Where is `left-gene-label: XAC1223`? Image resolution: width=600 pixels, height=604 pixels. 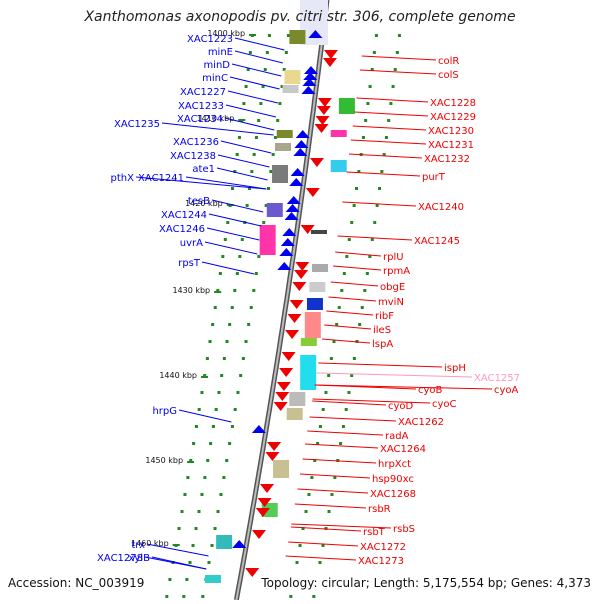 left-gene-label: XAC1223 is located at coordinates (210, 39).